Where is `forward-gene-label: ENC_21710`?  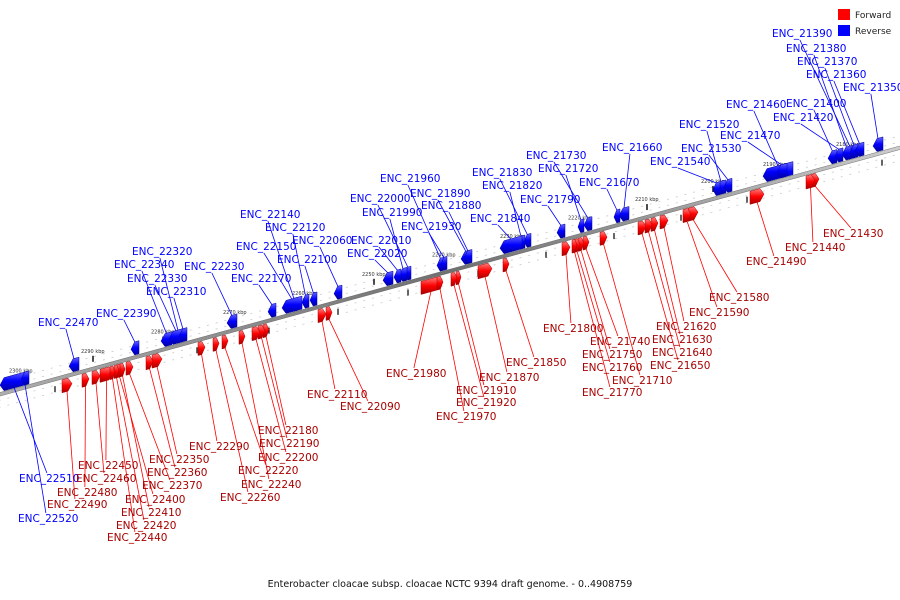
forward-gene-label: ENC_21710 is located at coordinates (642, 381).